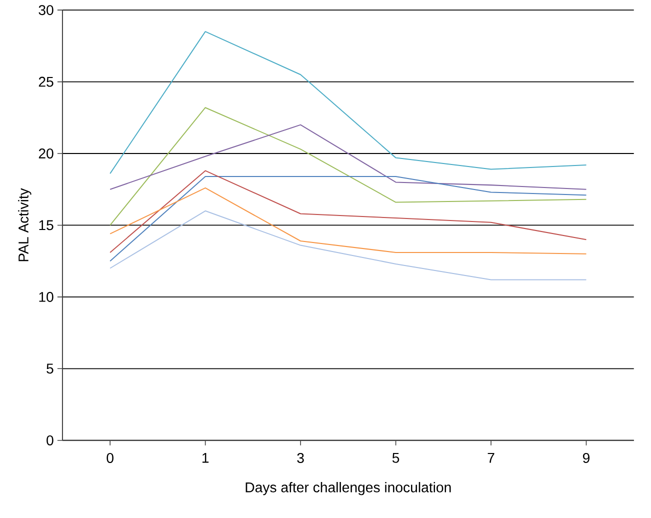 The image size is (651, 518). I want to click on y-tick-label: 25, so click(46, 81).